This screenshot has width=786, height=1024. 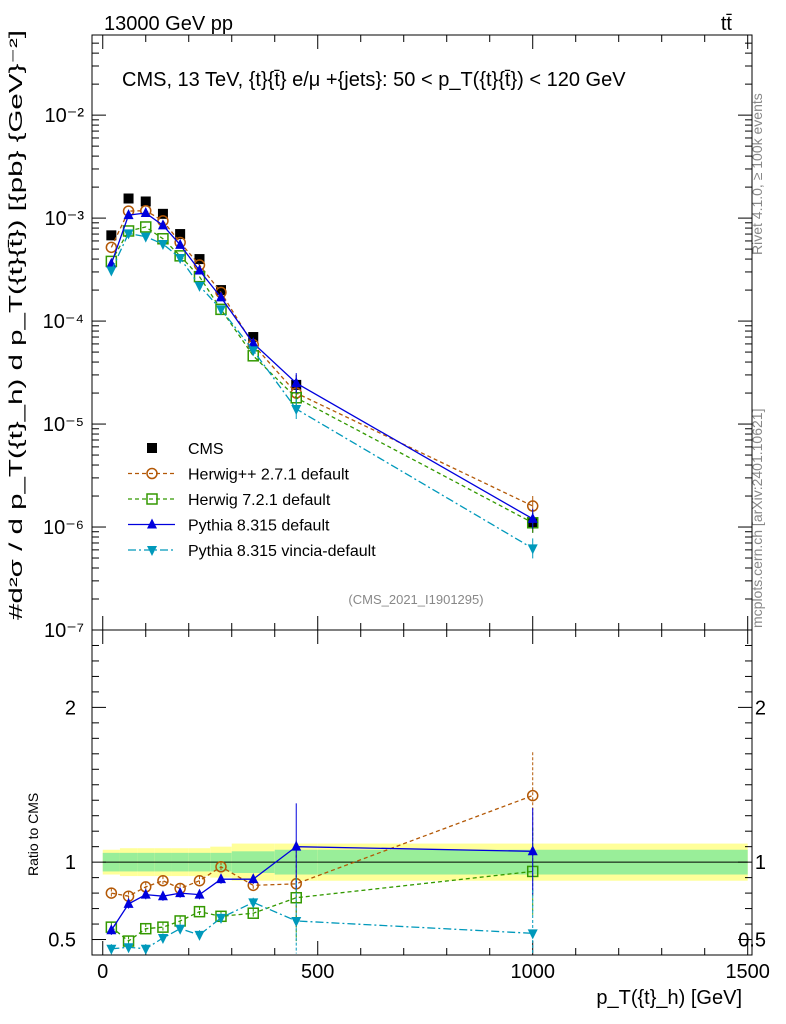 I want to click on series-1-point, so click(x=111, y=247).